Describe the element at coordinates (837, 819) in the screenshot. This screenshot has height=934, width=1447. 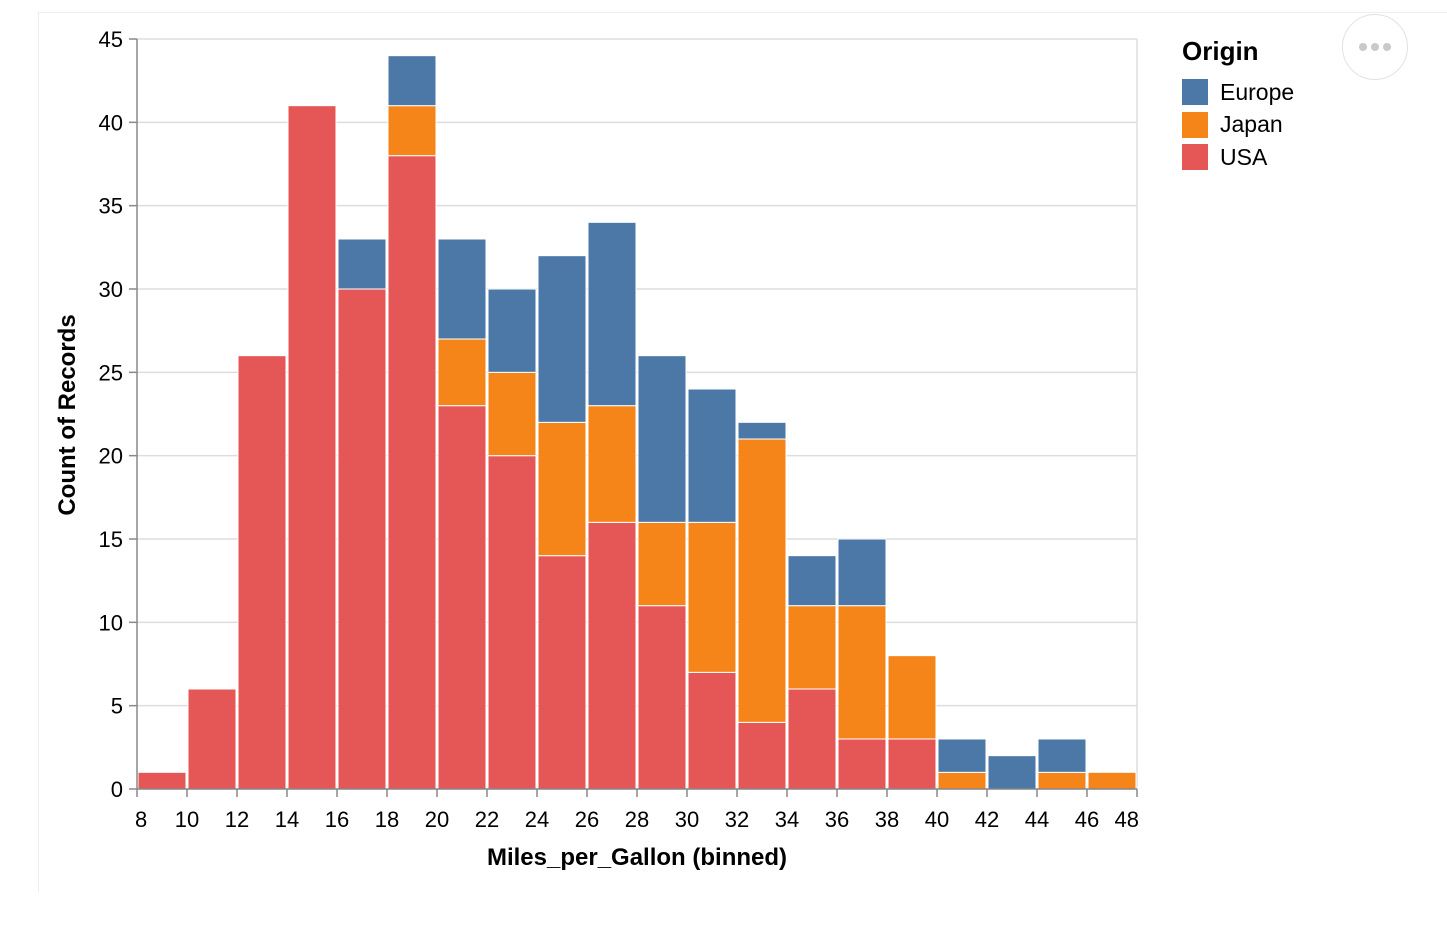
I see `x-tick-label: 36` at that location.